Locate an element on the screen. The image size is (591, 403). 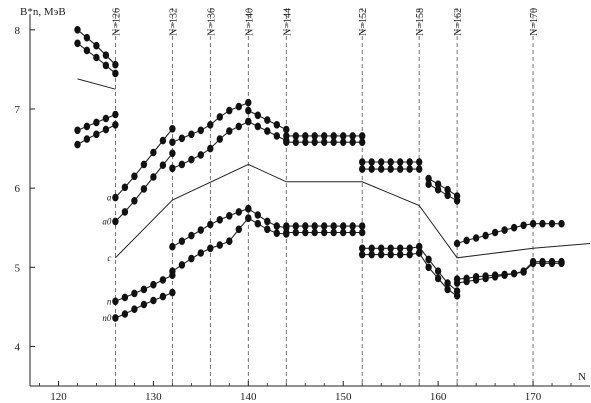
shell-line-label: N=158 is located at coordinates (420, 22).